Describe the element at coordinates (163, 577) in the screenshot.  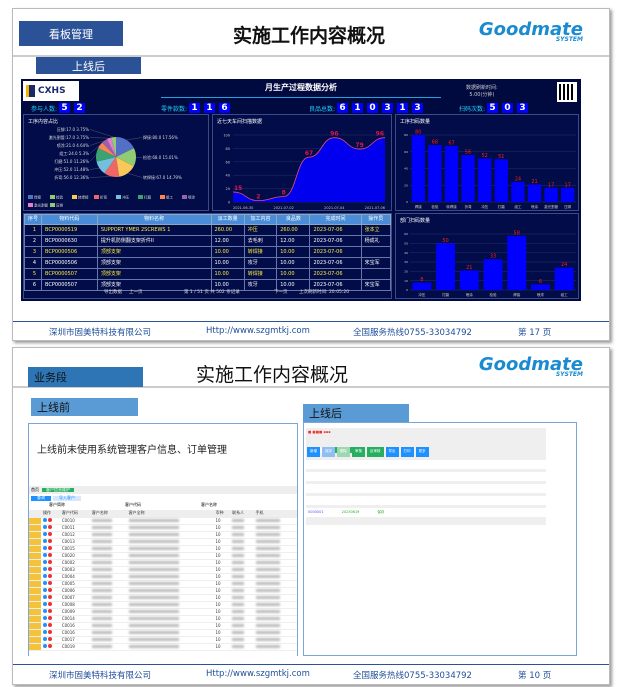
I see `table-row: C0004 10` at that location.